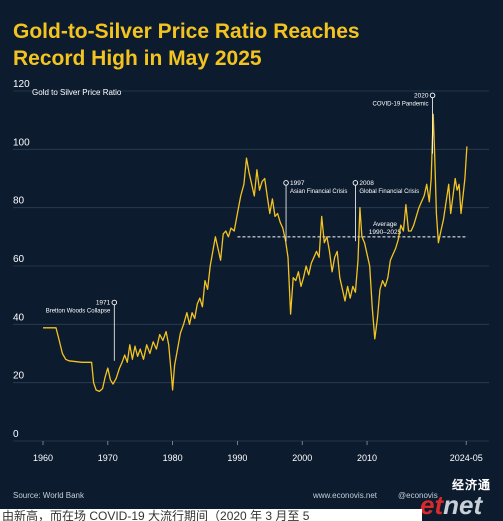 The image size is (503, 521). What do you see at coordinates (385, 232) in the screenshot?
I see `average-label-line2: 1990–2025` at bounding box center [385, 232].